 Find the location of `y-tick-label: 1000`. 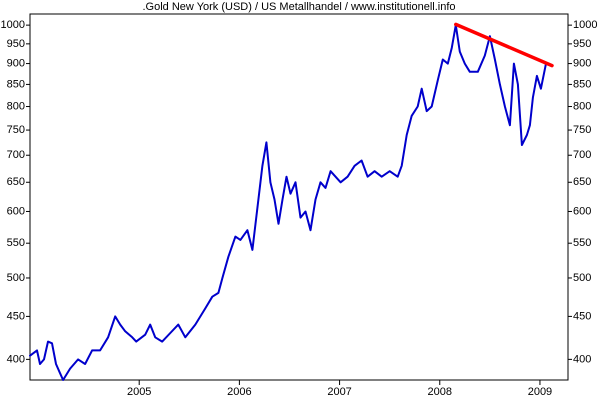

y-tick-label: 1000 is located at coordinates (13, 25).